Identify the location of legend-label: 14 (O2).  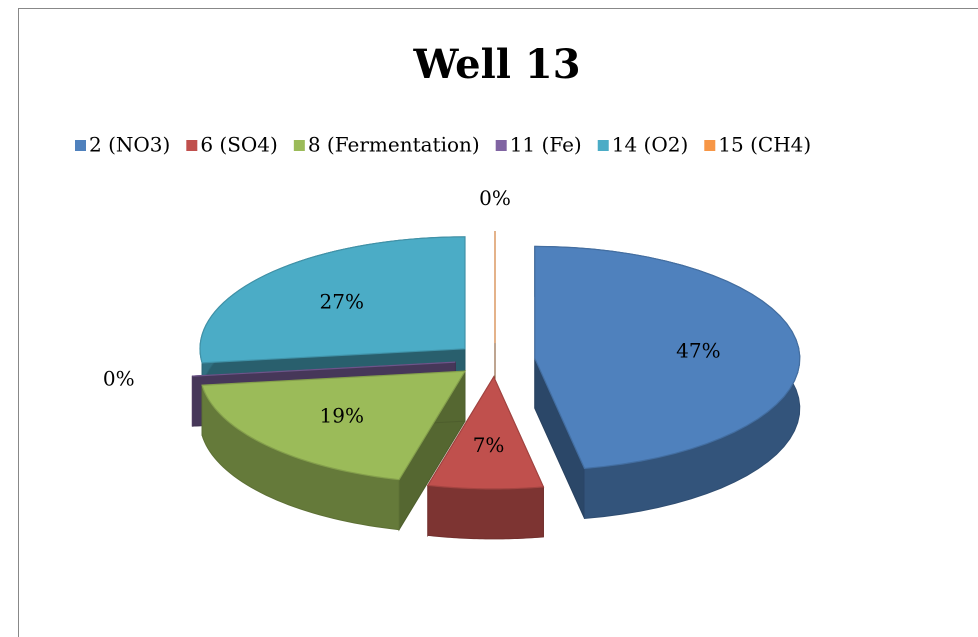
(650, 145).